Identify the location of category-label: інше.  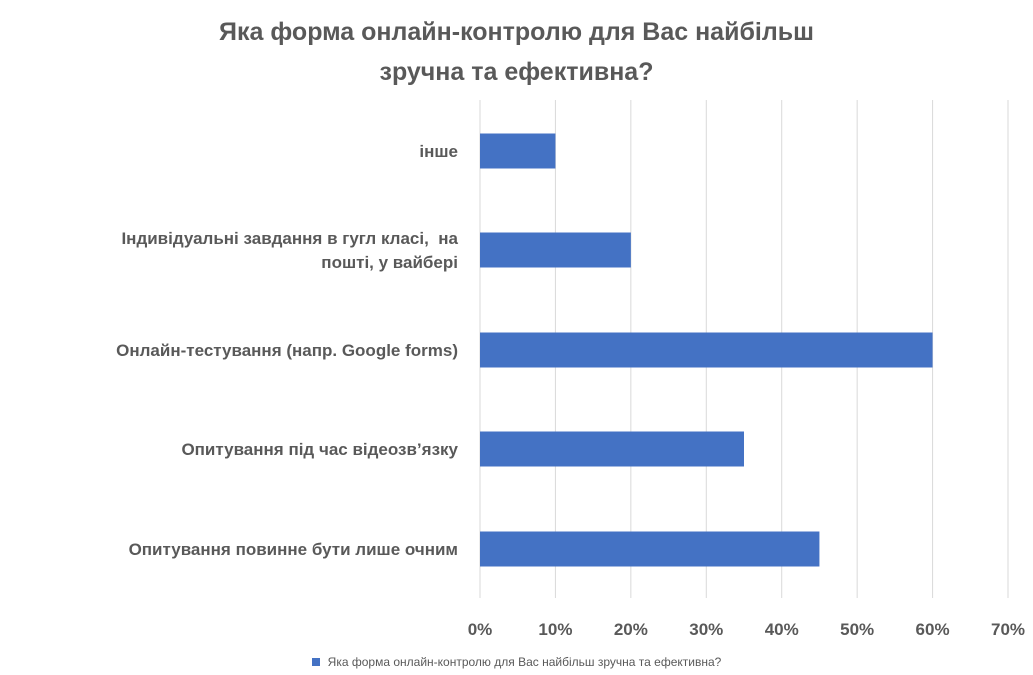
(438, 151).